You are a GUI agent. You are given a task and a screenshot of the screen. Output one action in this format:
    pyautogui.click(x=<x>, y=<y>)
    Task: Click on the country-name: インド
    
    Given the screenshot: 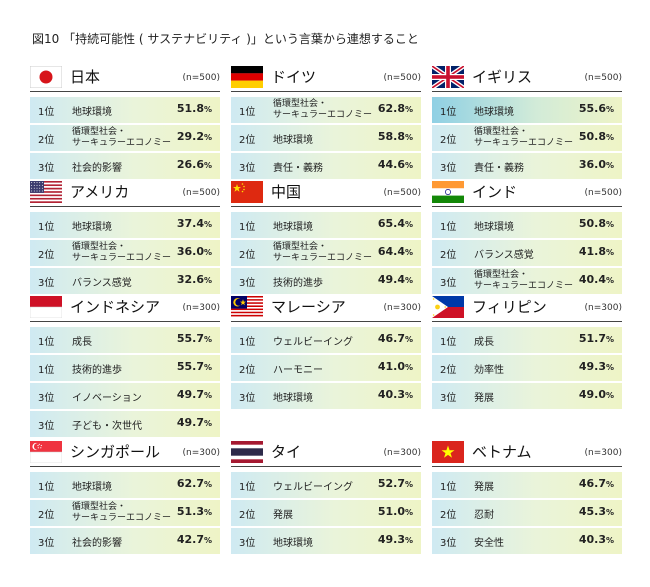 What is the action you would take?
    pyautogui.click(x=495, y=192)
    